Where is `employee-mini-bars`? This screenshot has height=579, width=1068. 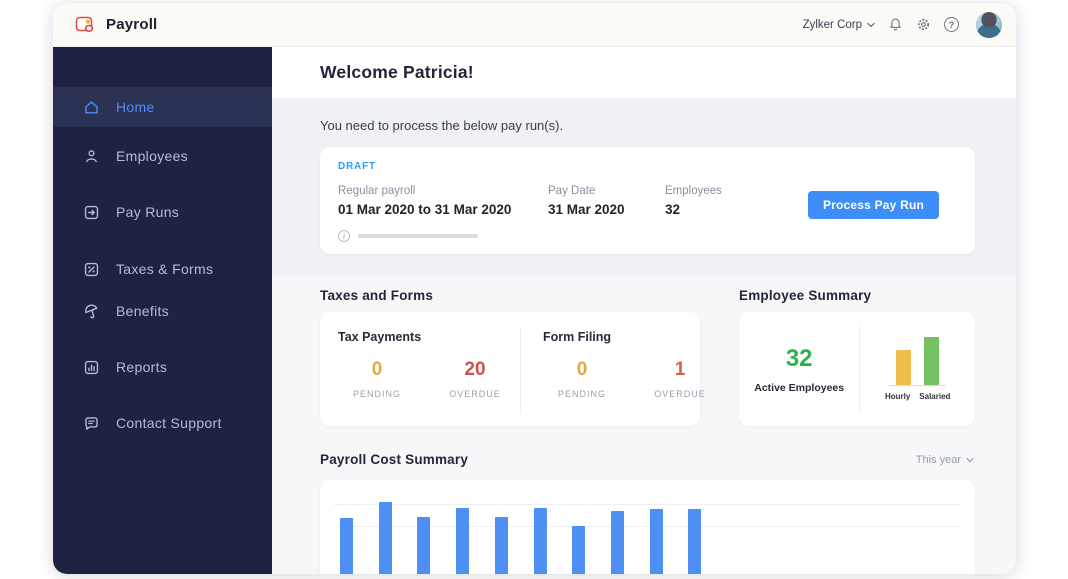 employee-mini-bars is located at coordinates (918, 361).